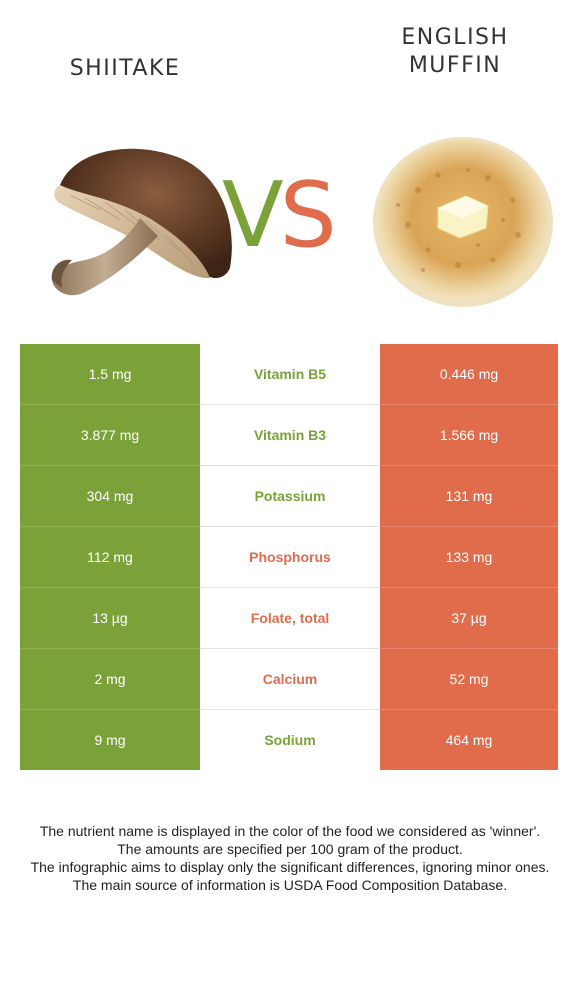 The height and width of the screenshot is (994, 580). I want to click on nutrient-name: Calcium, so click(290, 679).